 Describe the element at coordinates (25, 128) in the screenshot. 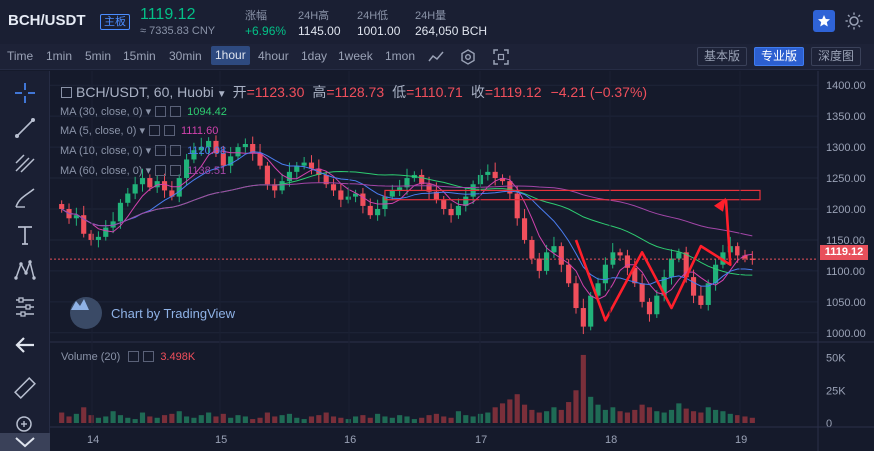

I see `trendline-icon` at that location.